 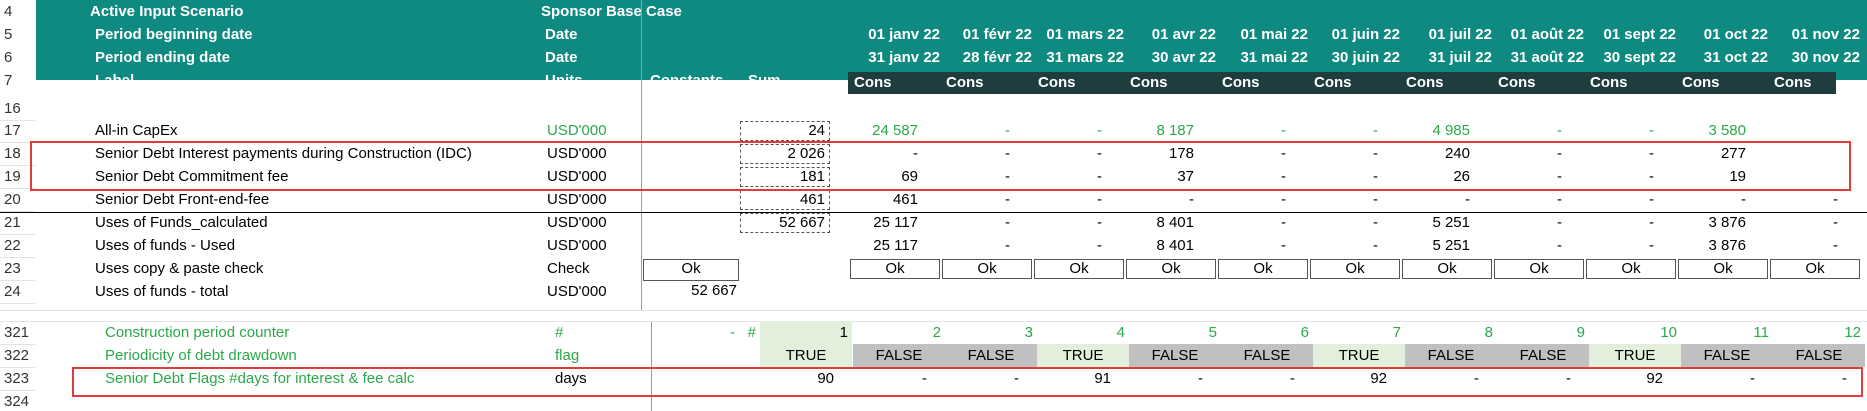 What do you see at coordinates (1737, 176) in the screenshot?
I see `value-cell: 19` at bounding box center [1737, 176].